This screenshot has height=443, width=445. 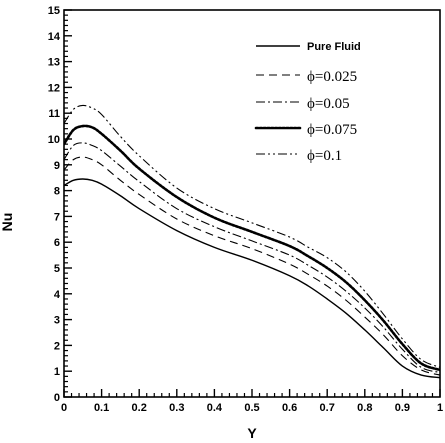 What do you see at coordinates (57, 346) in the screenshot?
I see `y-tick-label: 2` at bounding box center [57, 346].